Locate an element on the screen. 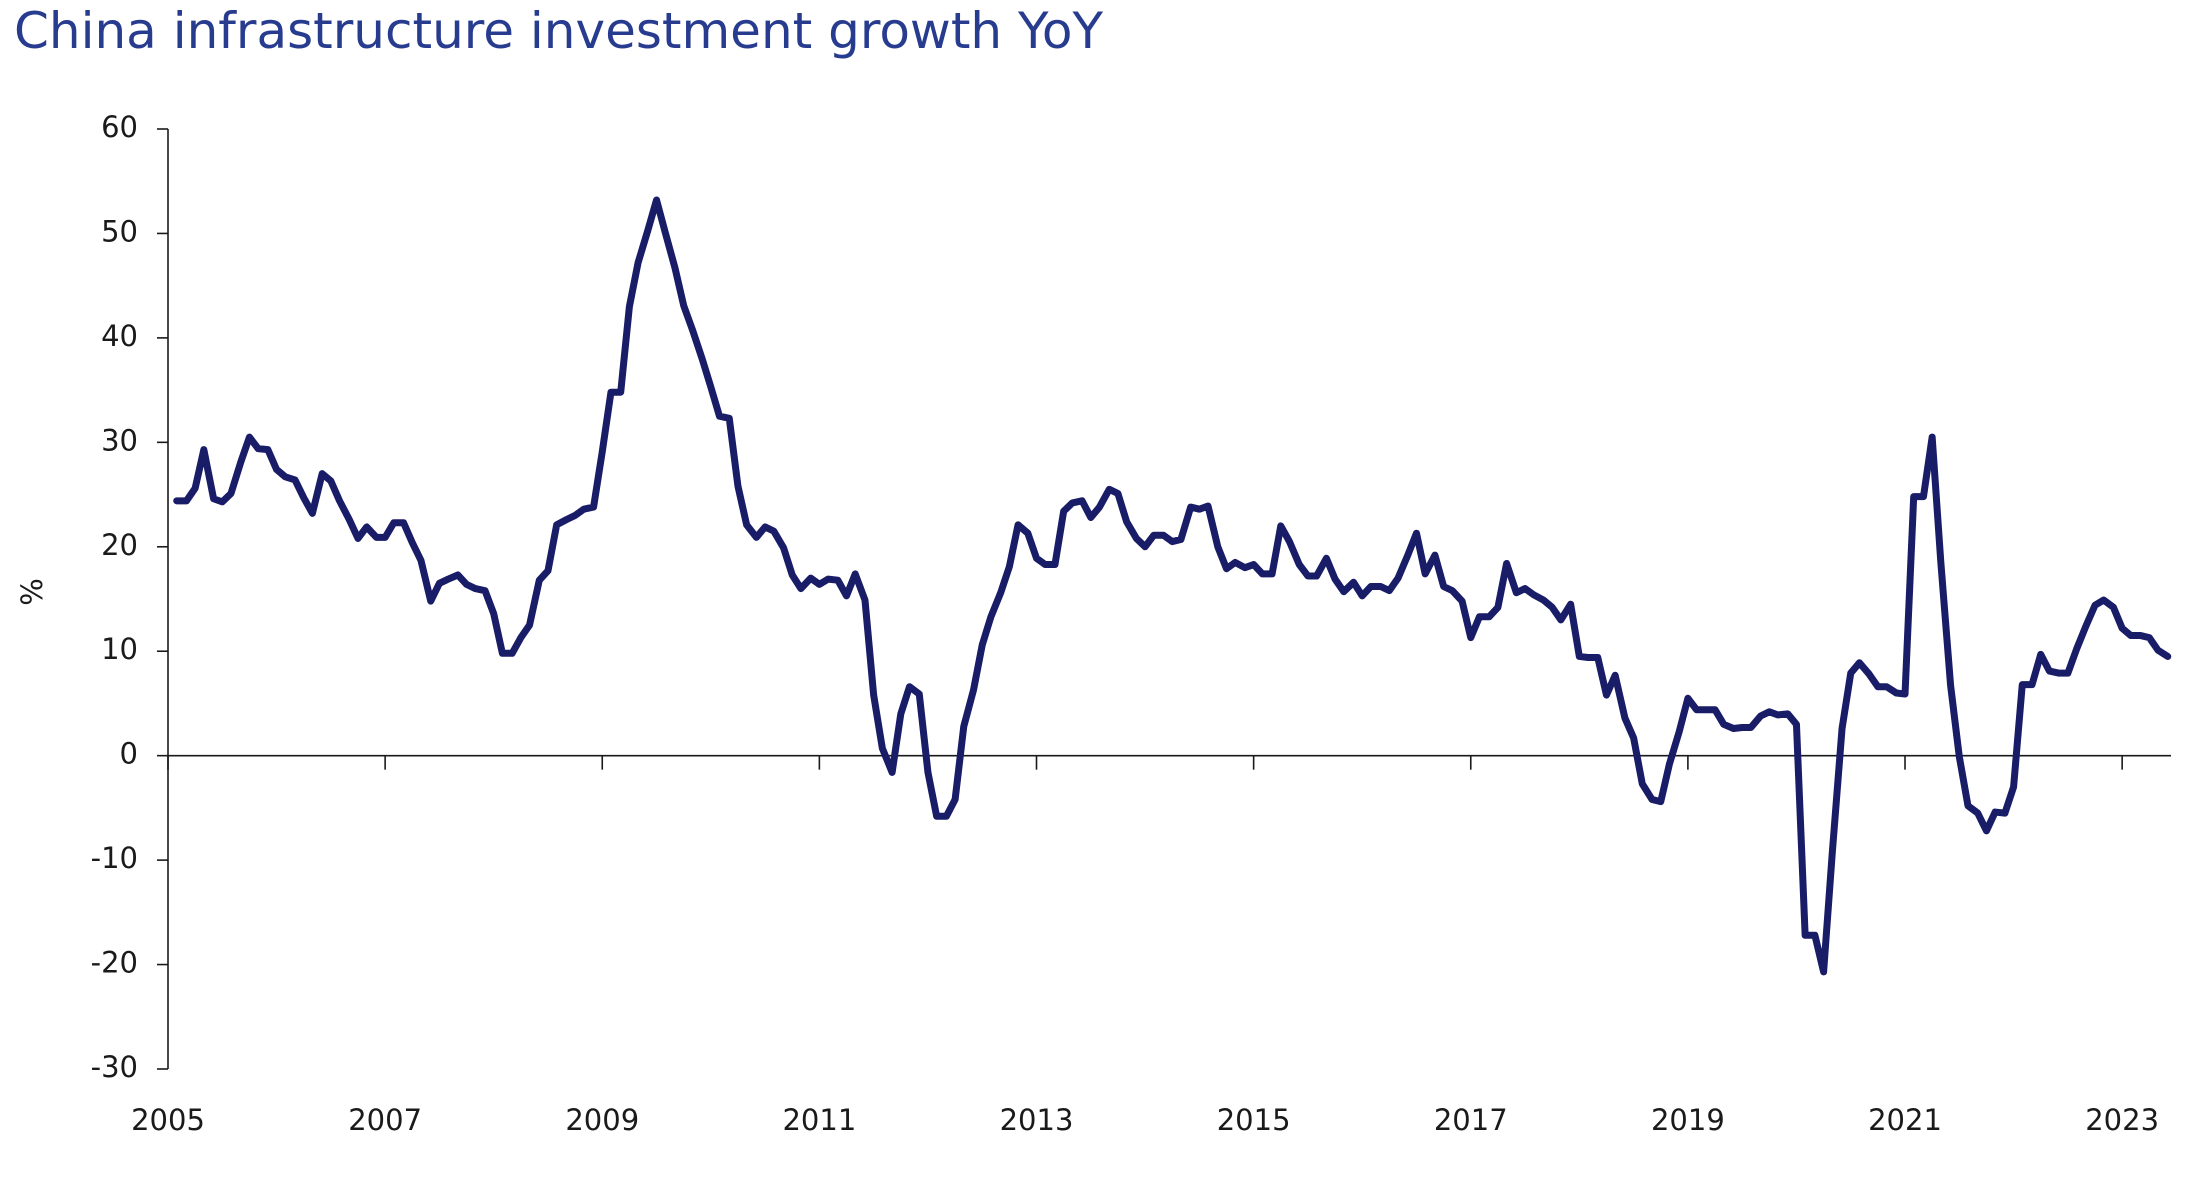 This screenshot has height=1180, width=2188. y-tick-label: -20 is located at coordinates (114, 963).